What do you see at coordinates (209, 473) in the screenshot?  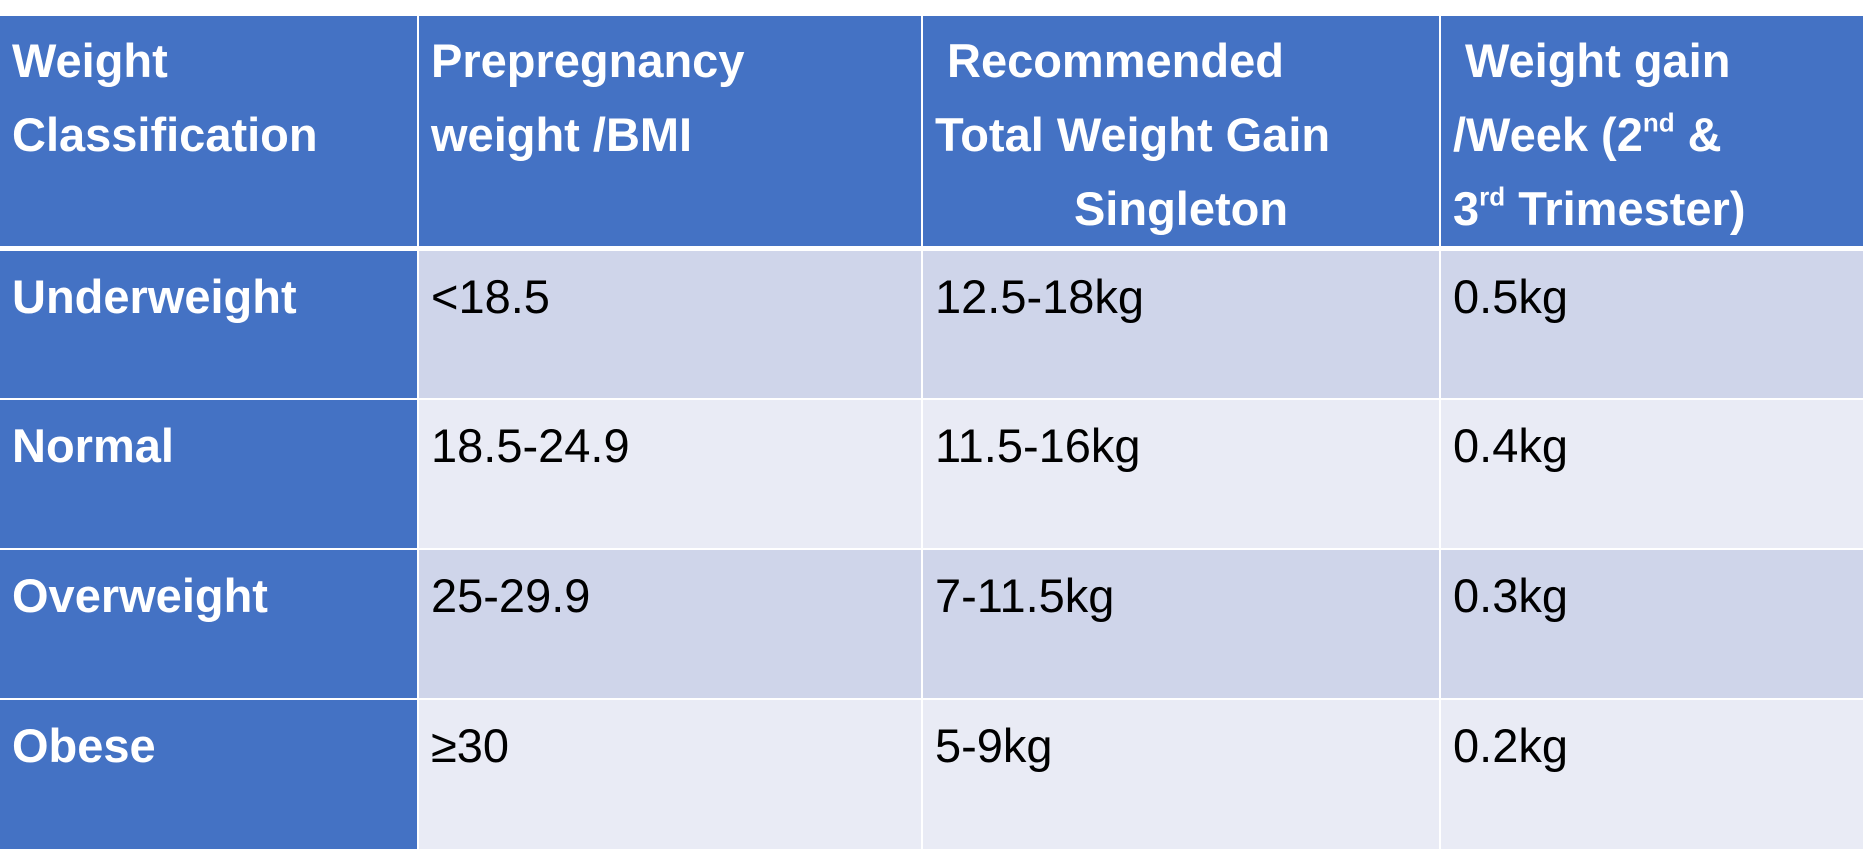 I see `classification-cell: Normal` at bounding box center [209, 473].